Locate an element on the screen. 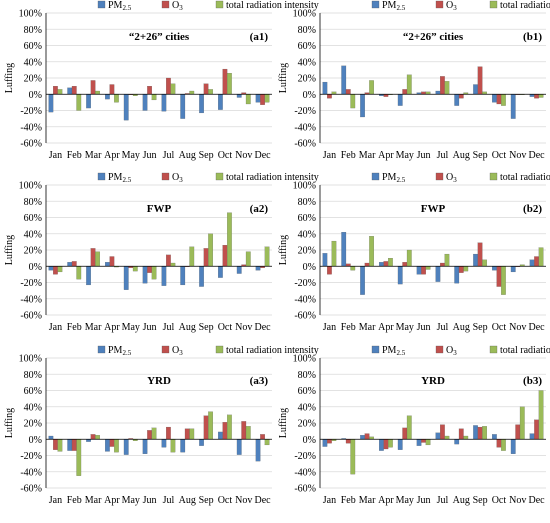 The height and width of the screenshot is (523, 550). bar-rad-mar is located at coordinates (97, 437).